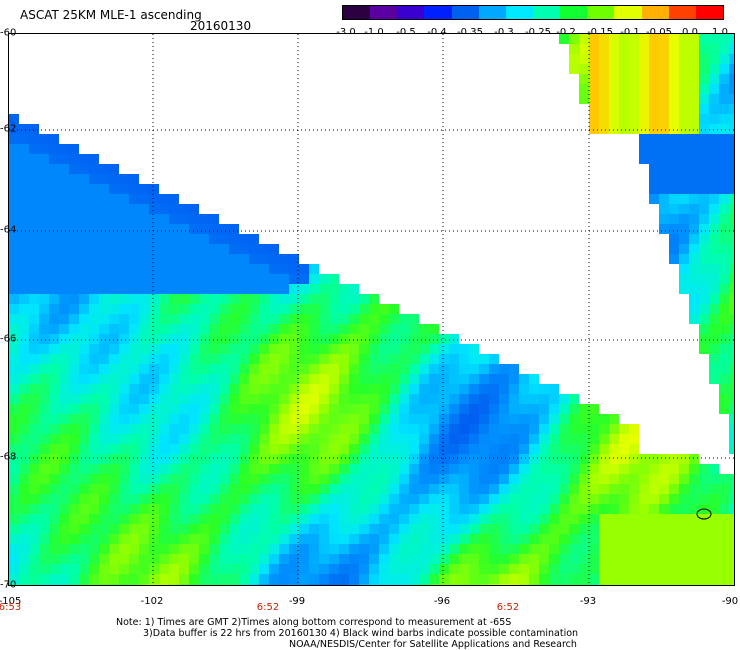 The image size is (740, 650). What do you see at coordinates (374, 32) in the screenshot?
I see `colorbar-tick-label: -1.0` at bounding box center [374, 32].